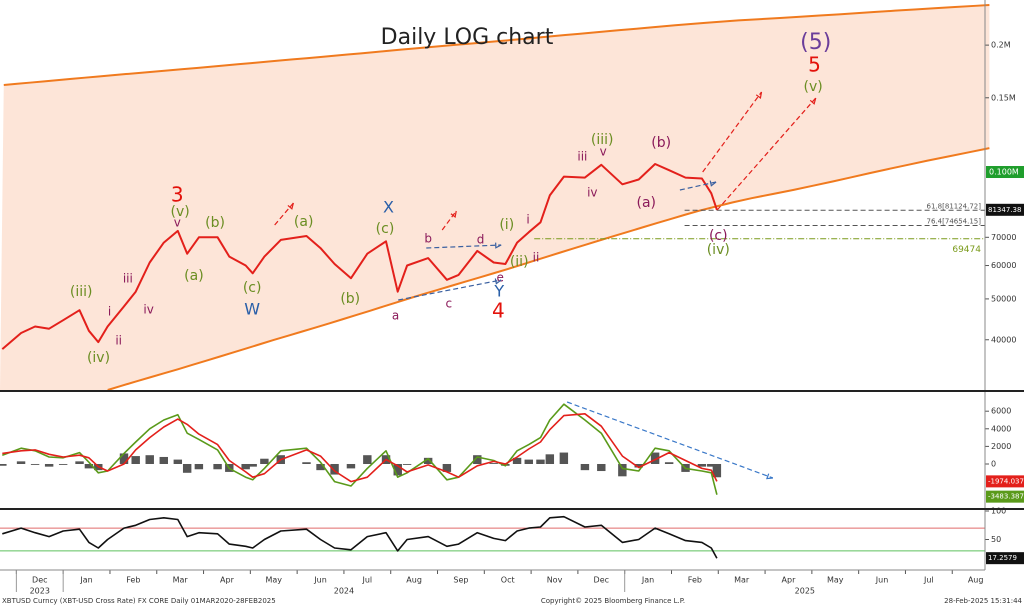  I want to click on level-label: 69474, so click(966, 250).